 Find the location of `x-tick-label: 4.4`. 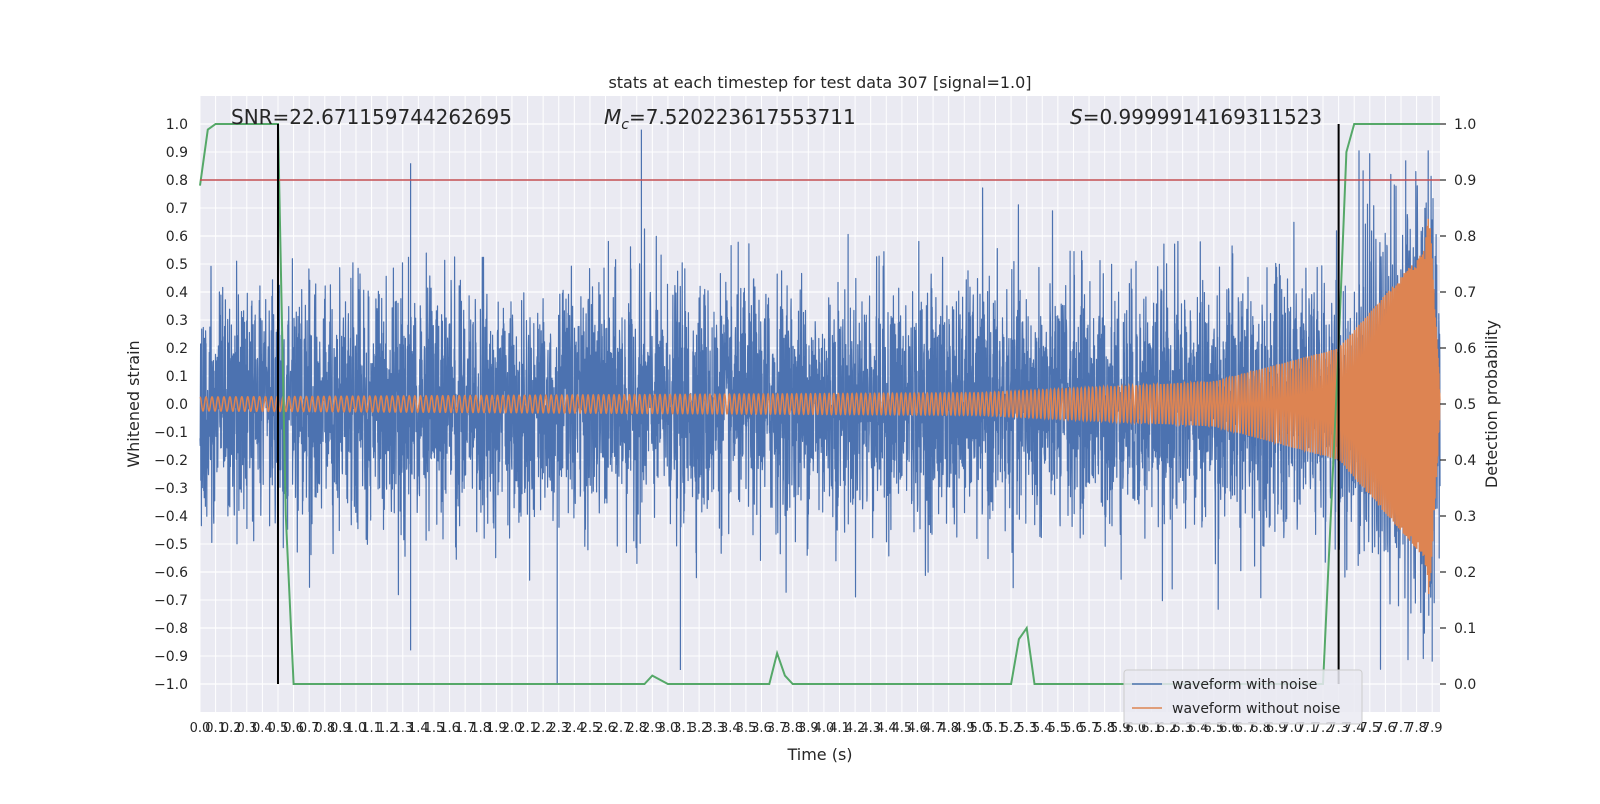

x-tick-label: 4.4 is located at coordinates (886, 728).